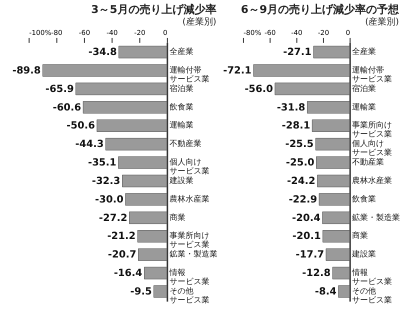 Image resolution: width=400 pixels, height=323 pixels. I want to click on chart-title: 6～9月の売り上げ減少率の予想, so click(320, 9).